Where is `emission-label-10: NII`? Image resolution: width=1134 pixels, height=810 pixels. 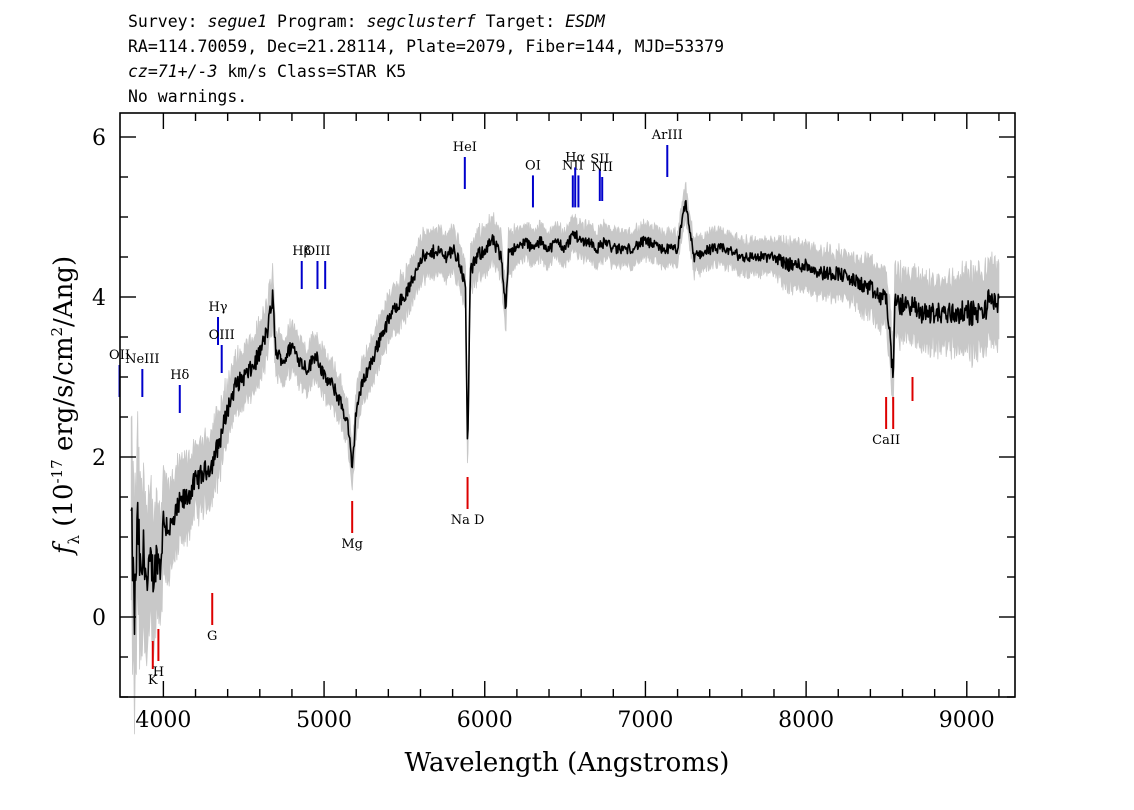 emission-label-10: NII is located at coordinates (573, 165).